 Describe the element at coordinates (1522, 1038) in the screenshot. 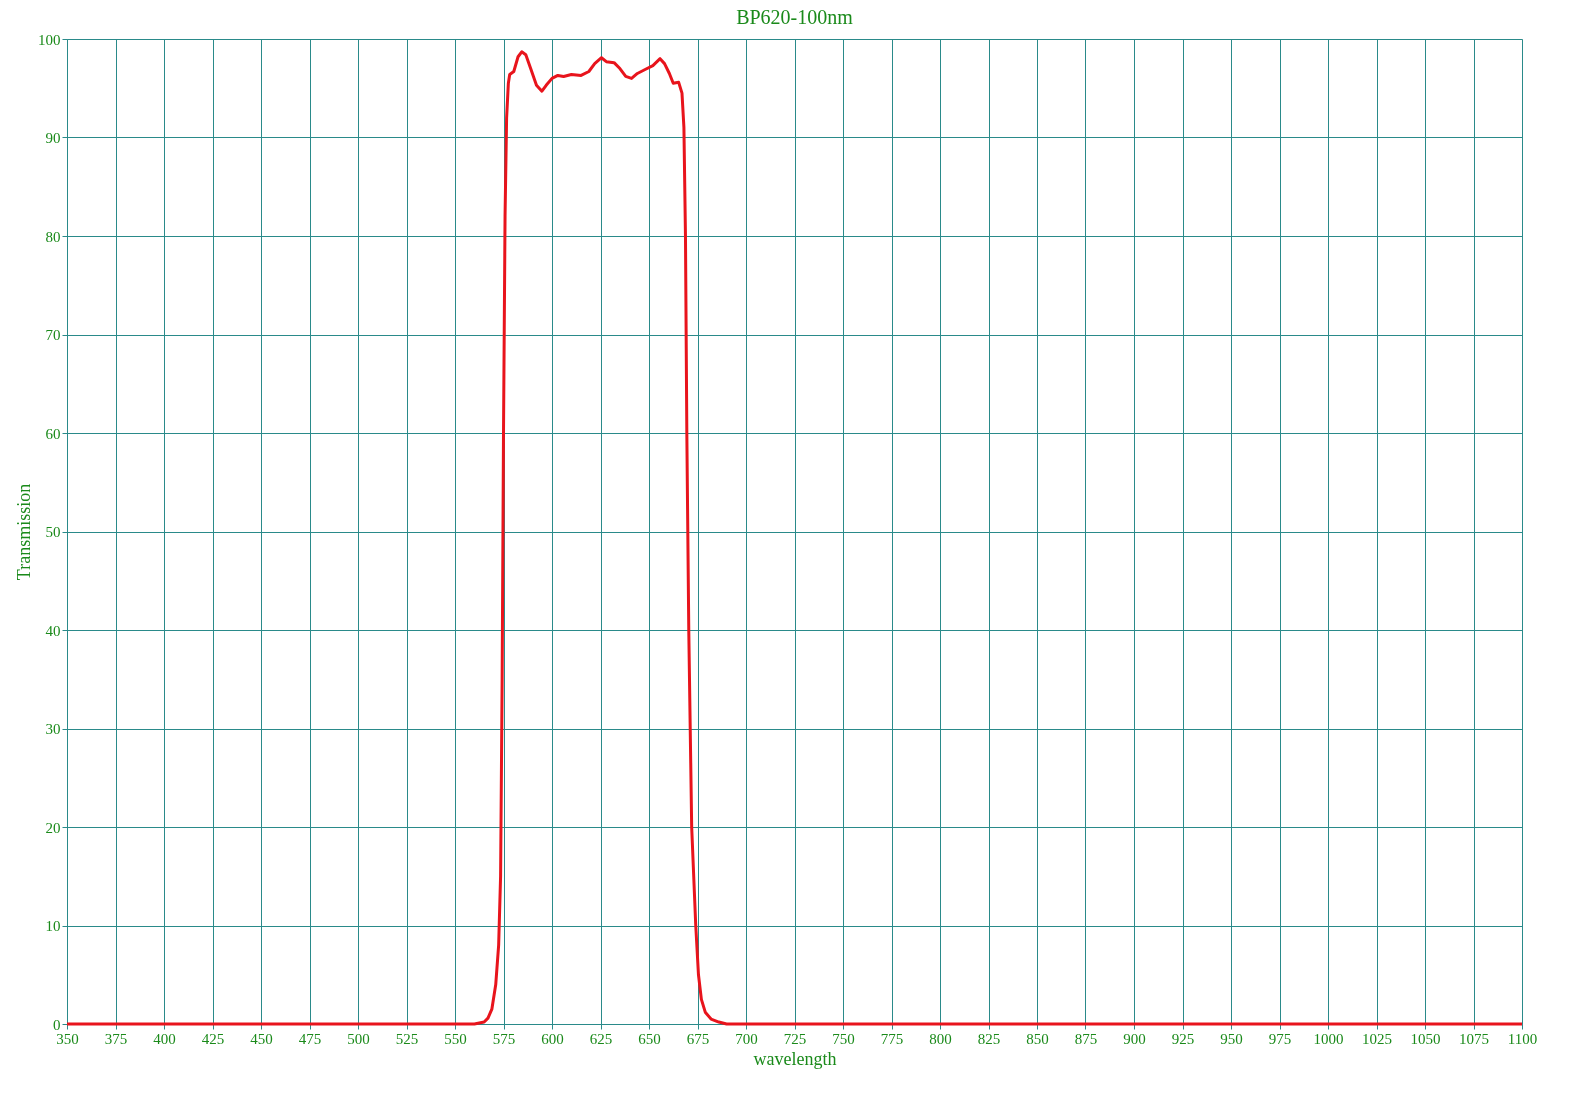

I see `x-tick-label: 1100` at that location.